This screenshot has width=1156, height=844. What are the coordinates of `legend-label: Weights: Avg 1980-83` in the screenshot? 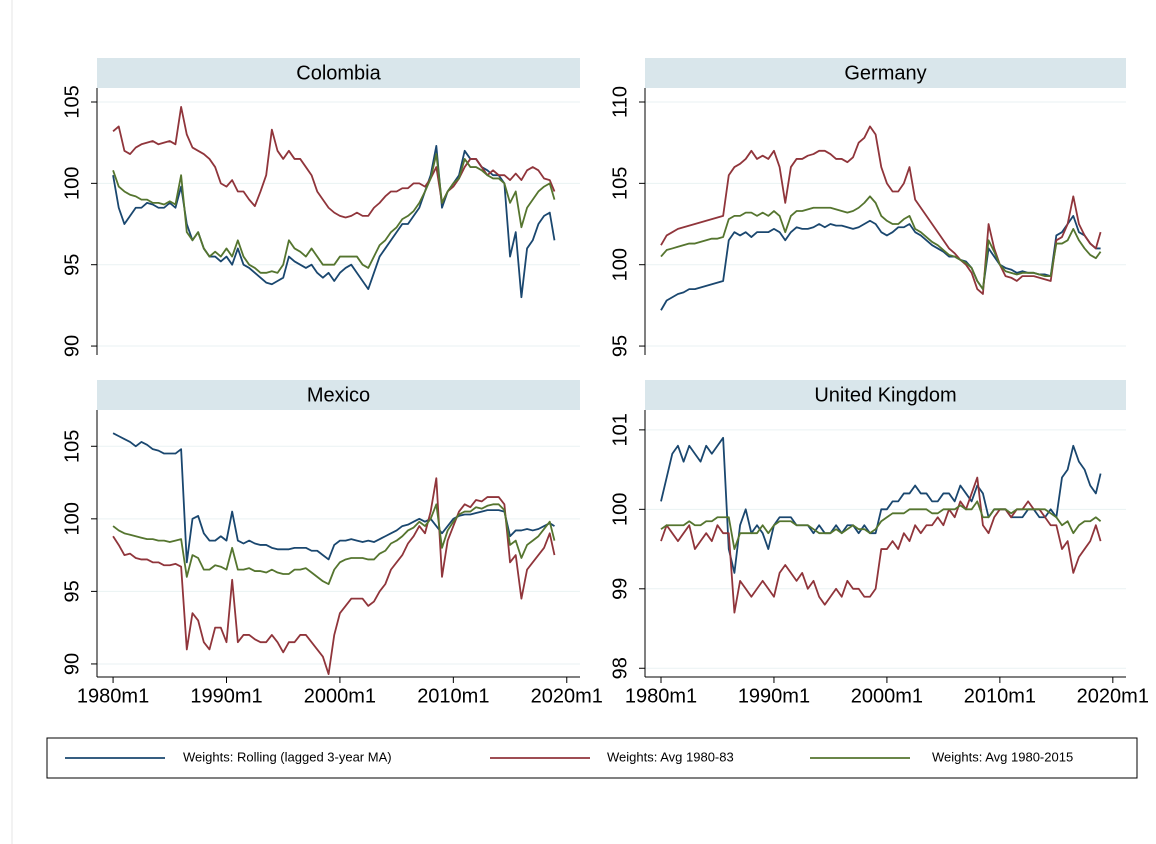 It's located at (670, 756).